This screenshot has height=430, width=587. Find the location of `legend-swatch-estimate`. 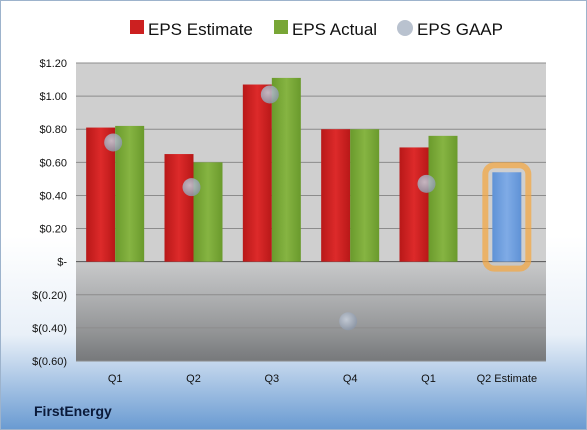

legend-swatch-estimate is located at coordinates (137, 27).